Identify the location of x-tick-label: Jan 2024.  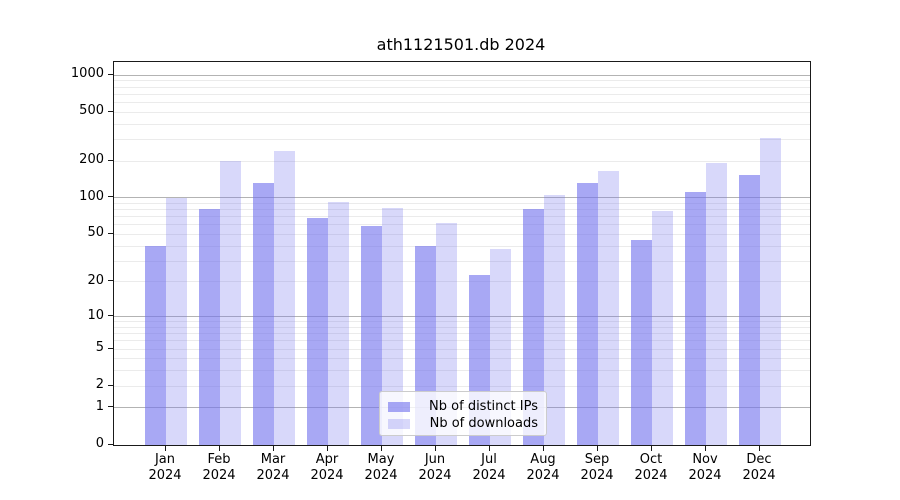
(165, 467).